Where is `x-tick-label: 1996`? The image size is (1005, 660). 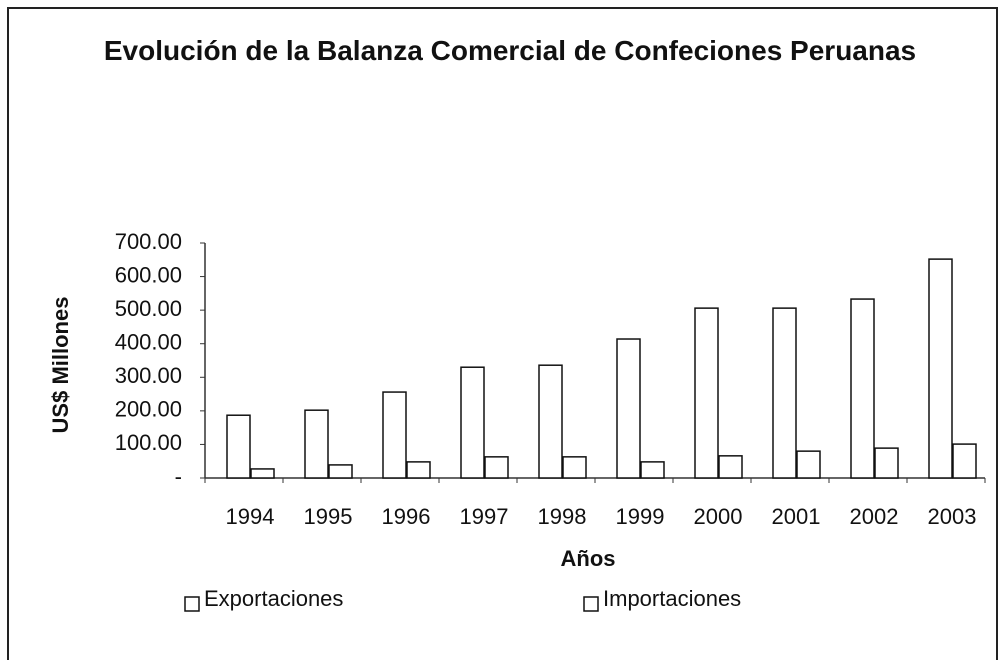 x-tick-label: 1996 is located at coordinates (406, 516).